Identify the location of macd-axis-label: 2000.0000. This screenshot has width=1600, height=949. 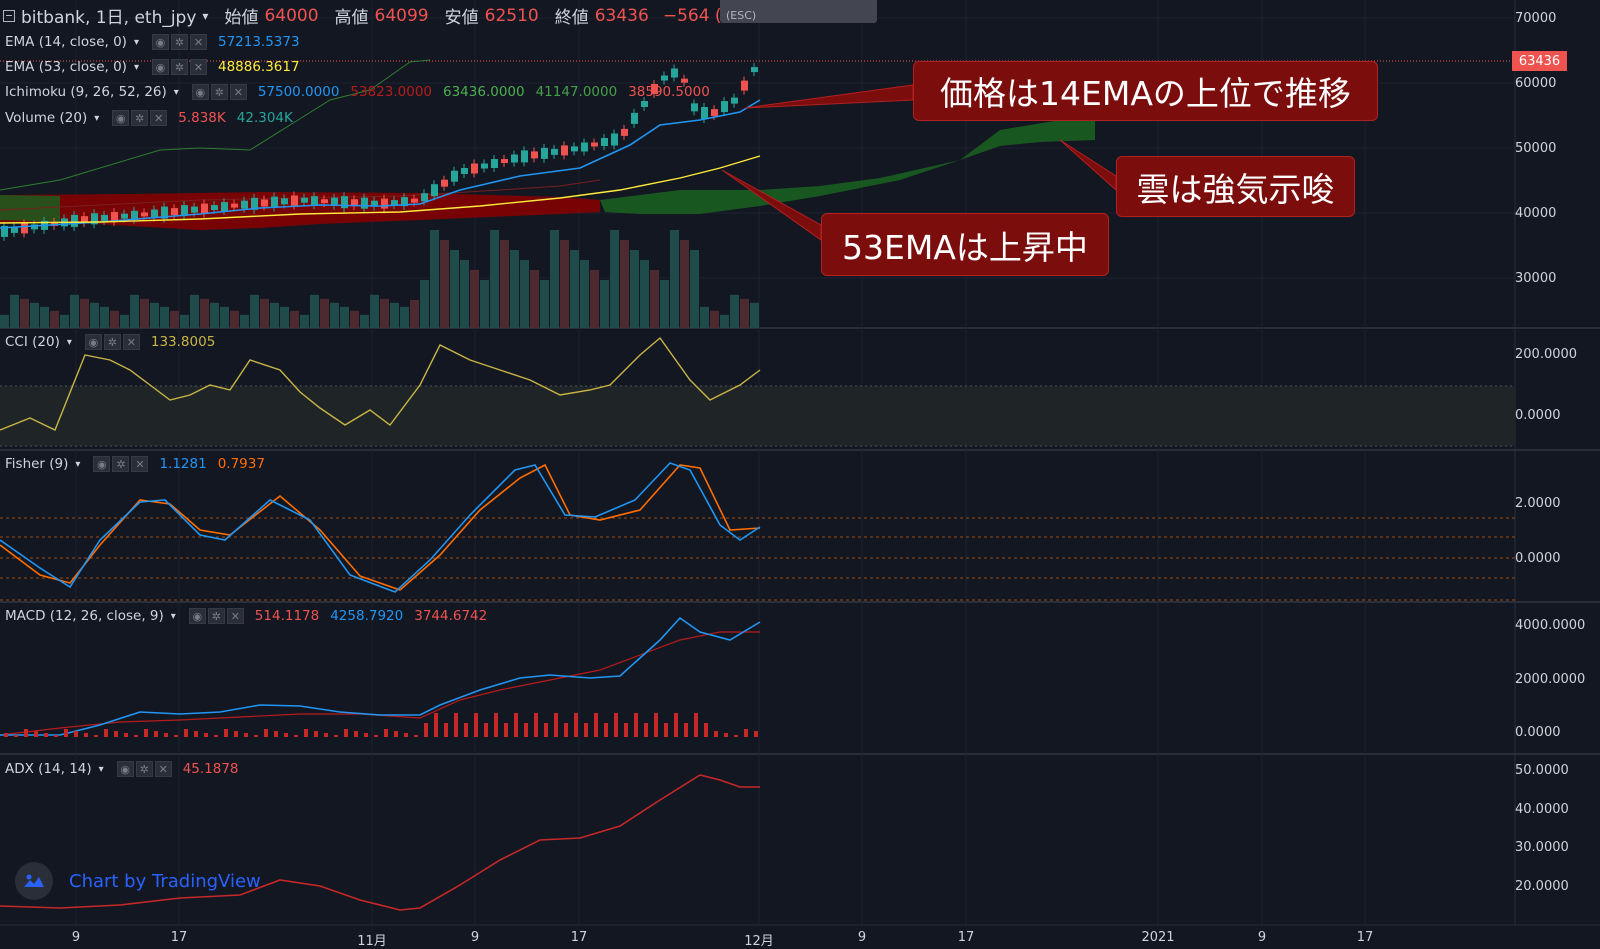
(1550, 679).